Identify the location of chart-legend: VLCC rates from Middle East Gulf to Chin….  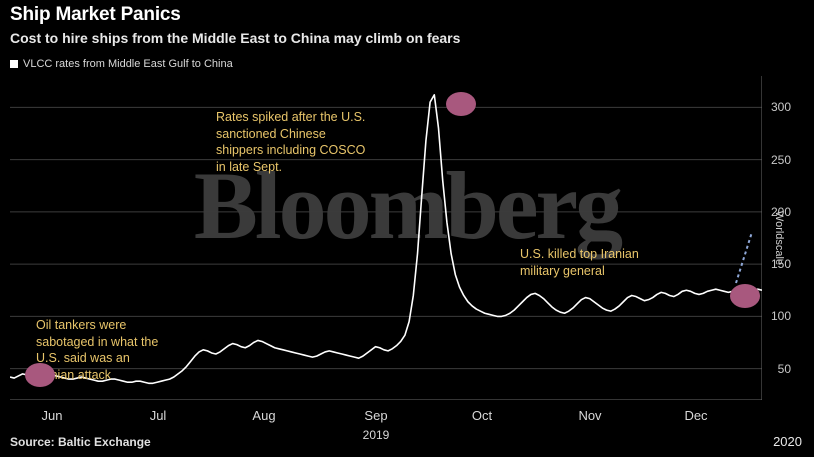
(121, 64).